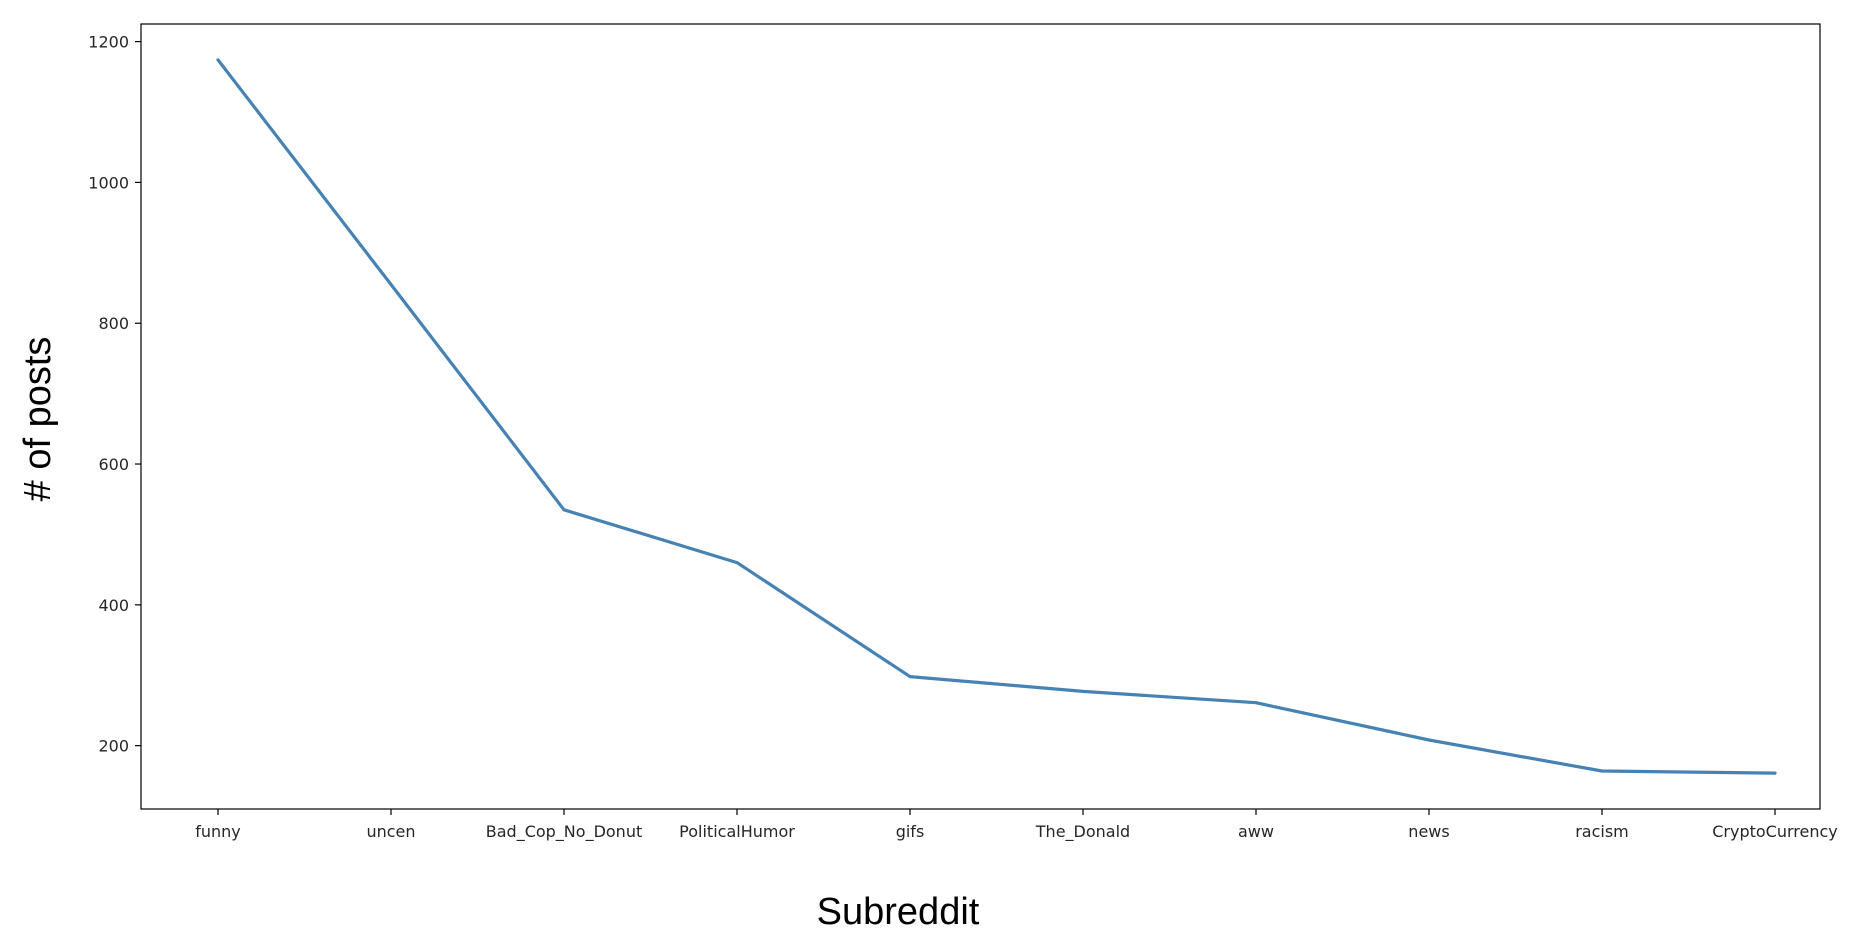 This screenshot has height=934, width=1872. What do you see at coordinates (898, 912) in the screenshot?
I see `x-axis-title: Subreddit` at bounding box center [898, 912].